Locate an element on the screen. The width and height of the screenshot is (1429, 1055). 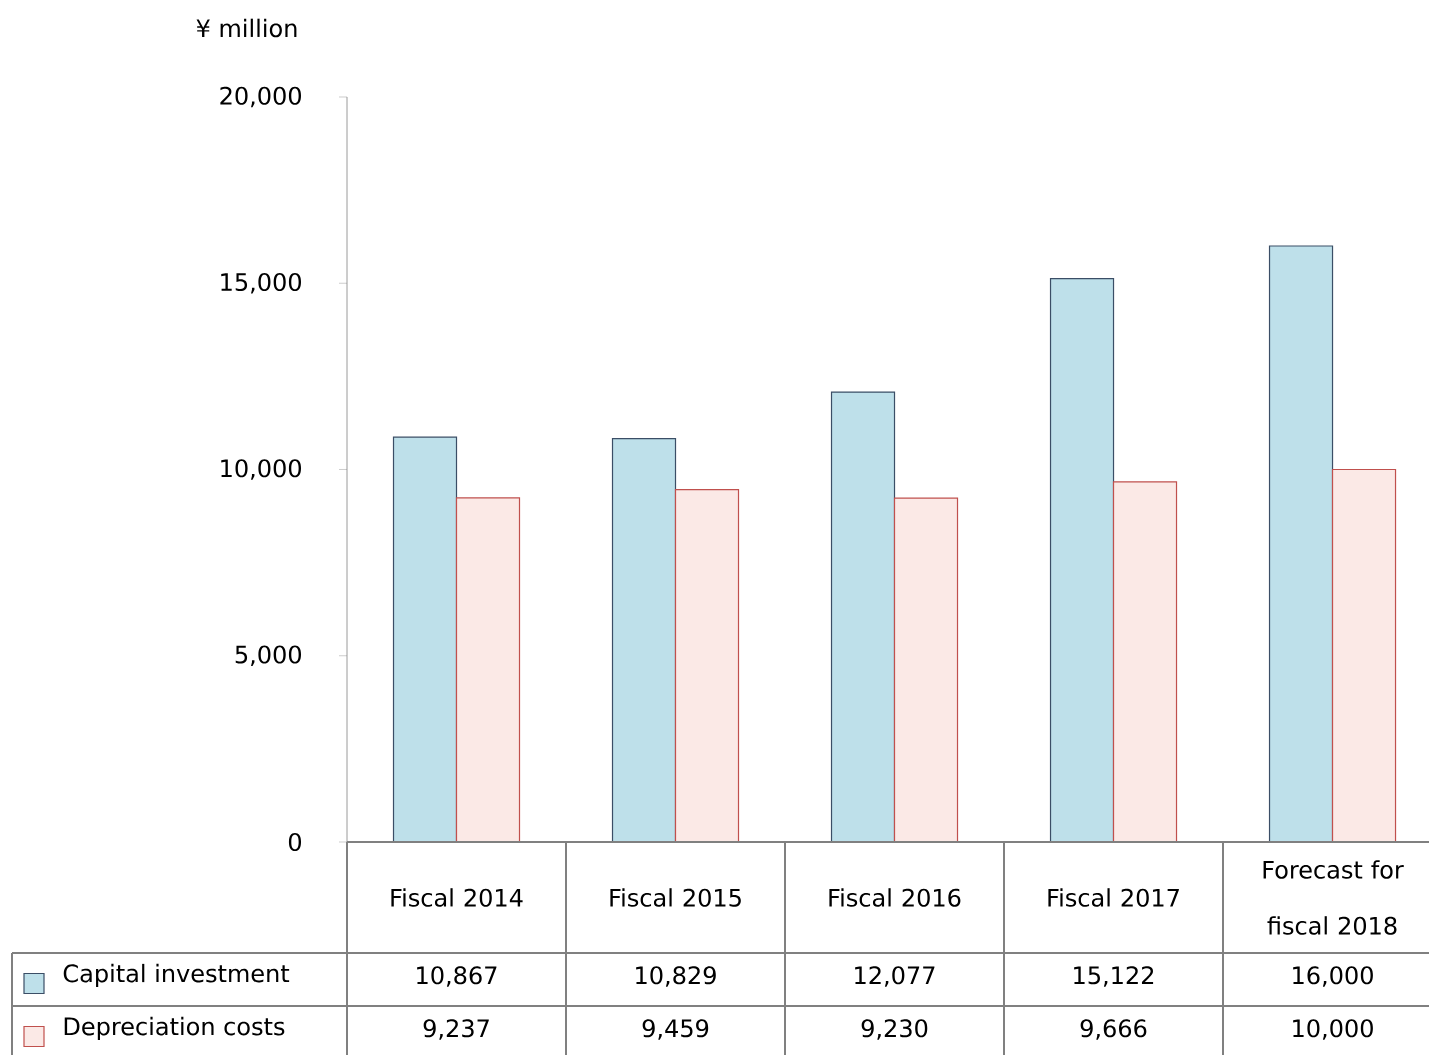
data-label: 9,230 is located at coordinates (894, 1029).